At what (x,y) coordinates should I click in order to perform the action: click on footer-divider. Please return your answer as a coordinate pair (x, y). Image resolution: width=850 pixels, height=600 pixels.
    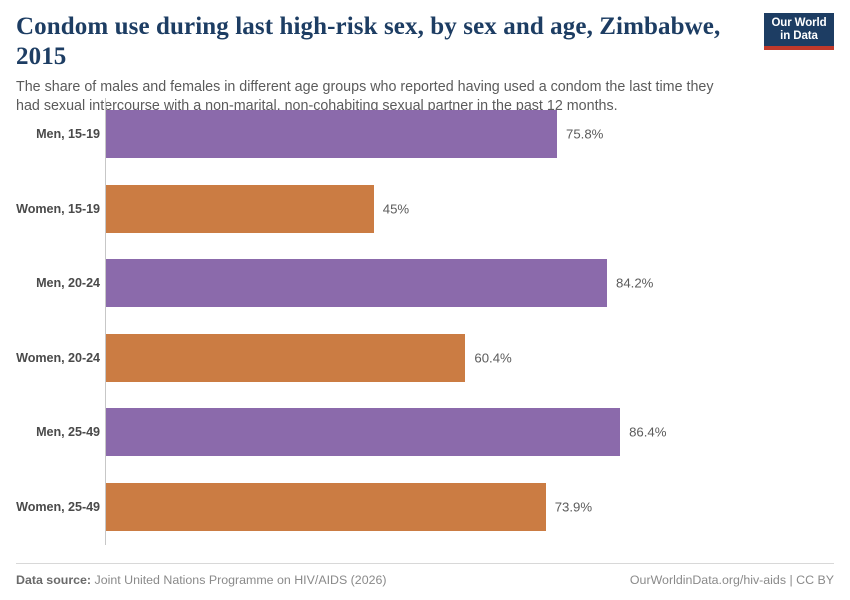
    Looking at the image, I should click on (425, 563).